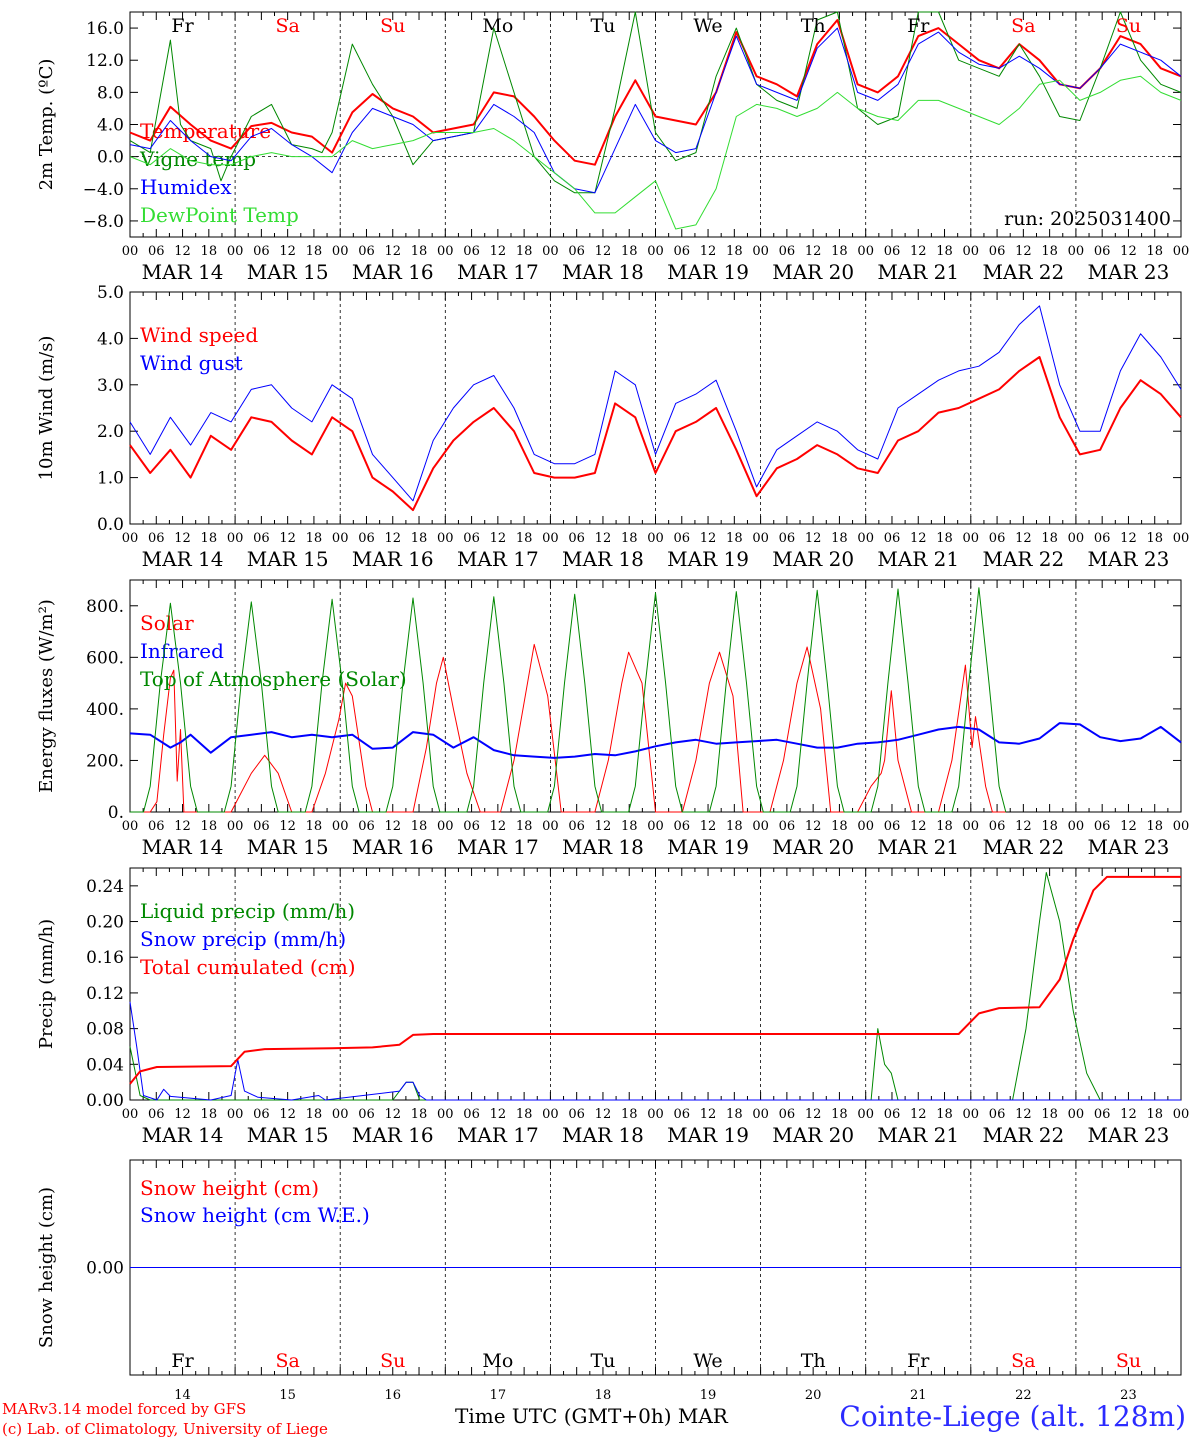 The image size is (1194, 1440). What do you see at coordinates (105, 29) in the screenshot?
I see `y-tick-label: 16.0` at bounding box center [105, 29].